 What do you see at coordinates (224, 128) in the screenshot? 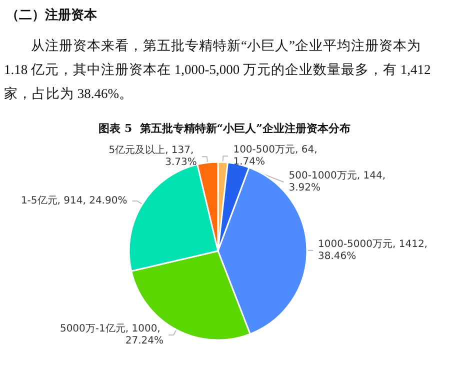
I see `chart-title: 图表 5 第五批专精特新“小巨人”企业注册资本分布` at bounding box center [224, 128].